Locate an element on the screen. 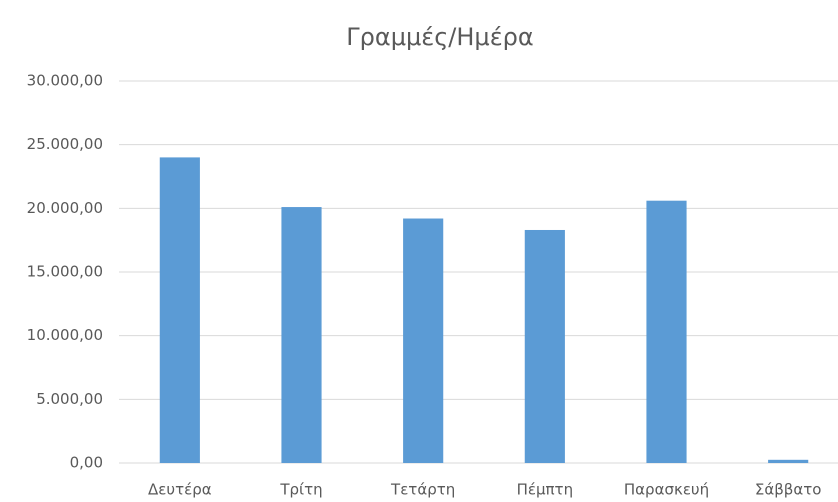 Image resolution: width=838 pixels, height=502 pixels. y-tick-label: 20.000,00 is located at coordinates (65, 208).